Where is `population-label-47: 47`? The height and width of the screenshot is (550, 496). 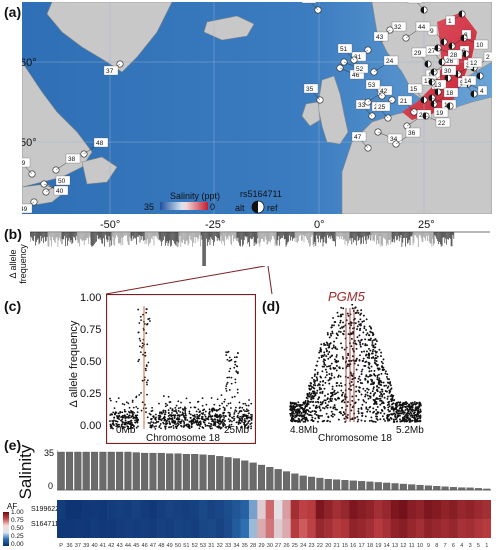
population-label-47: 47 is located at coordinates (153, 546).